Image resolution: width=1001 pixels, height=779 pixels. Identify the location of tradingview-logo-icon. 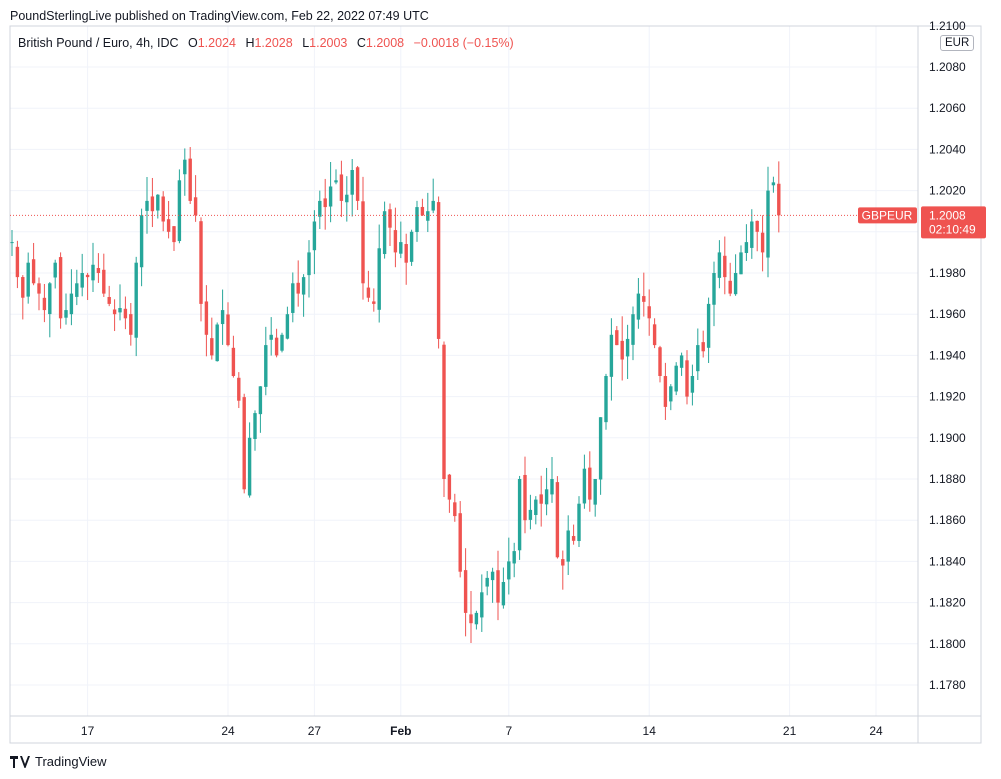
(20, 761).